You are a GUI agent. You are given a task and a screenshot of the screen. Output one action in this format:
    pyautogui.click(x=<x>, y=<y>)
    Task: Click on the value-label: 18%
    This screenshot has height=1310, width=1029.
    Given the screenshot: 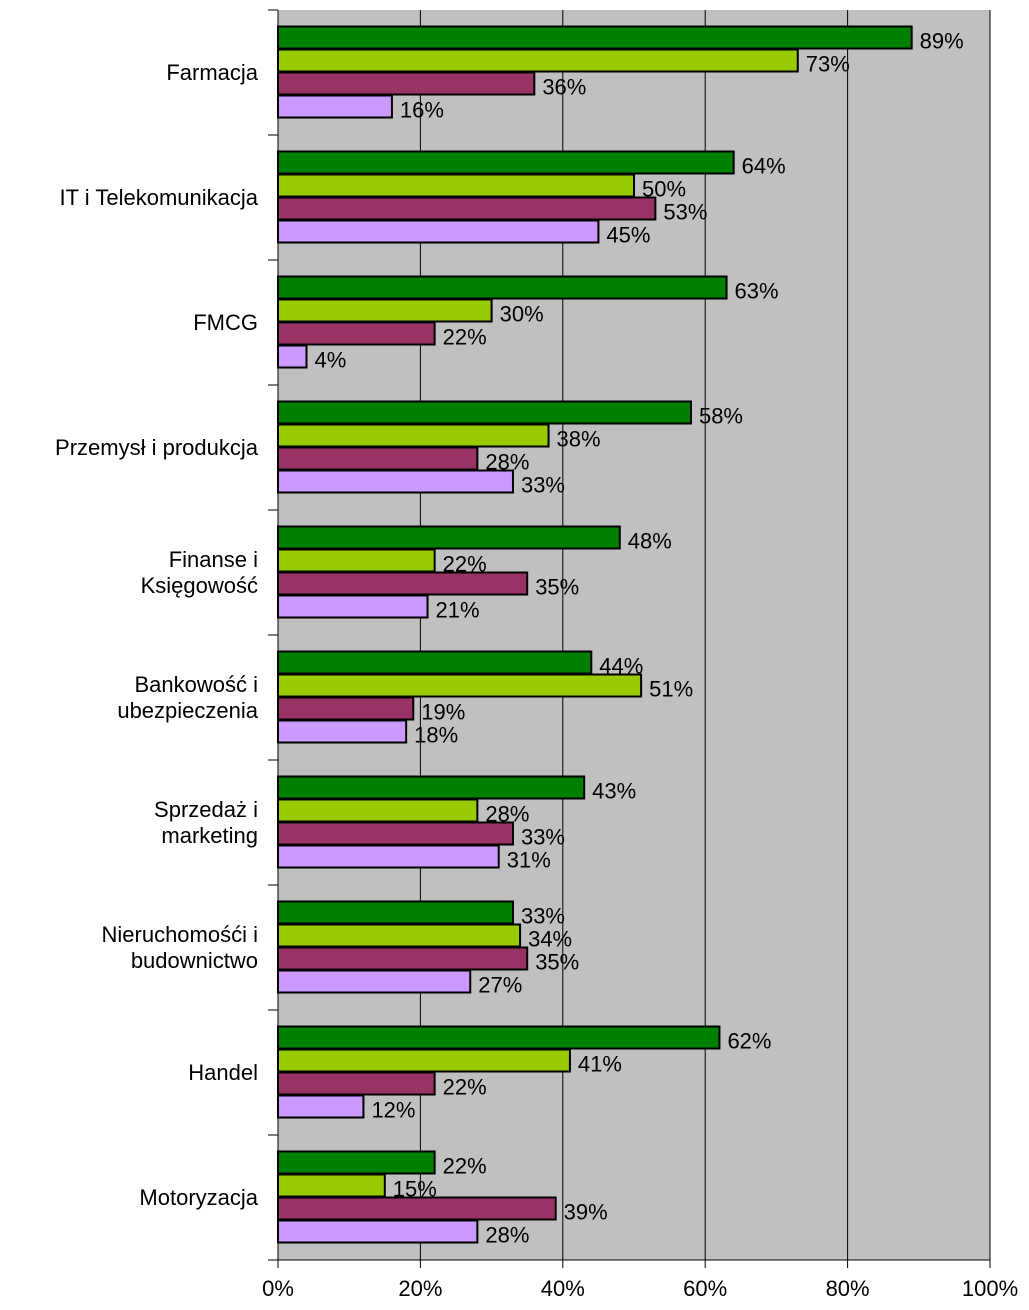 What is the action you would take?
    pyautogui.click(x=436, y=734)
    